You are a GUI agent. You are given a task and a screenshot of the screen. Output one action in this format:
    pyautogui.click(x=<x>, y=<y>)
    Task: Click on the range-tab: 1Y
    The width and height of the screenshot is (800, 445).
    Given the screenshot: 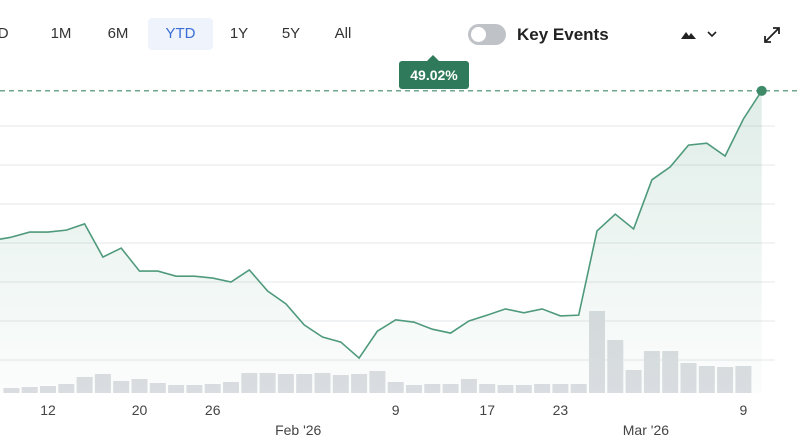 What is the action you would take?
    pyautogui.click(x=239, y=33)
    